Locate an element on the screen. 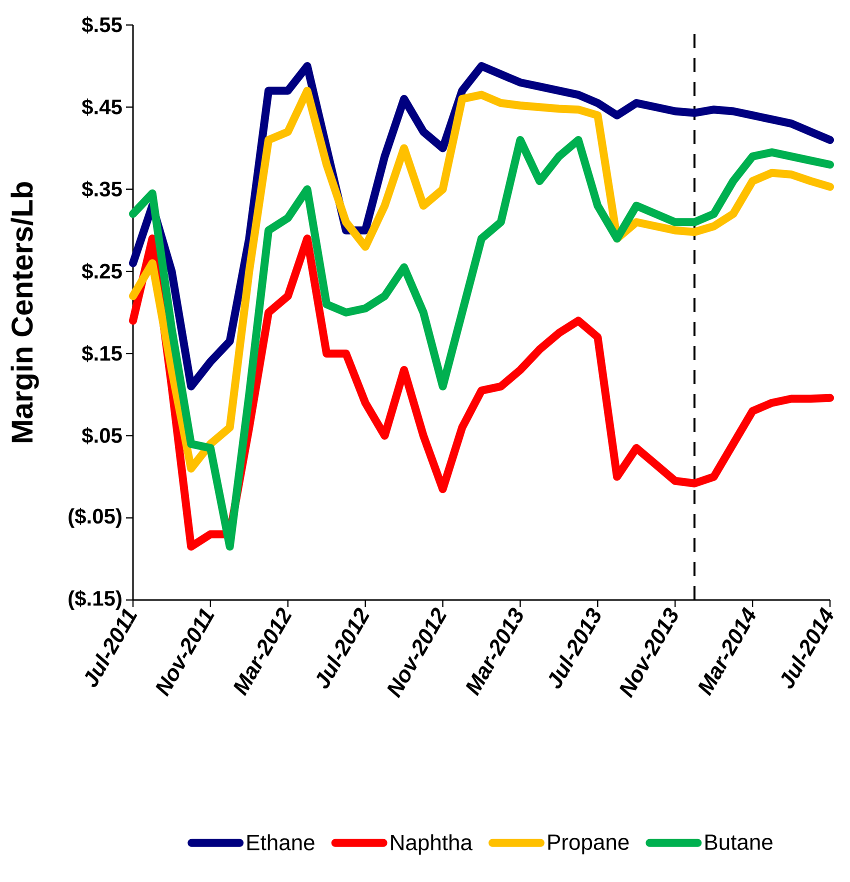 This screenshot has height=882, width=850. legend-label: Propane is located at coordinates (588, 844).